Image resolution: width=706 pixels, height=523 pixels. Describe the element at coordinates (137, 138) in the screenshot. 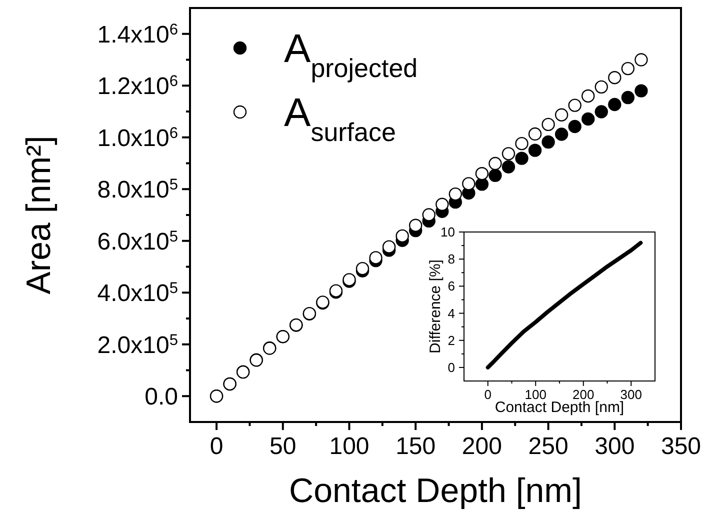

I see `y-tick-label: 1.0x10$^{6}$` at that location.